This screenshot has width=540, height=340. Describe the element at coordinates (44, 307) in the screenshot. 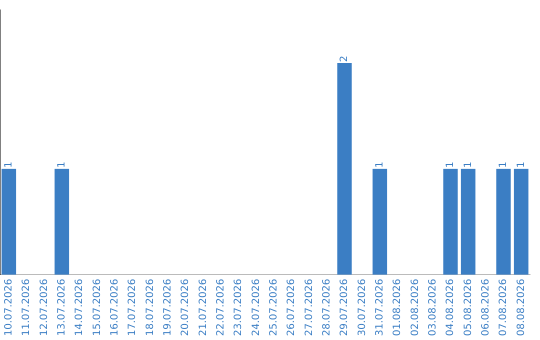

I see `x-tick-label: 12.07.2026` at that location.